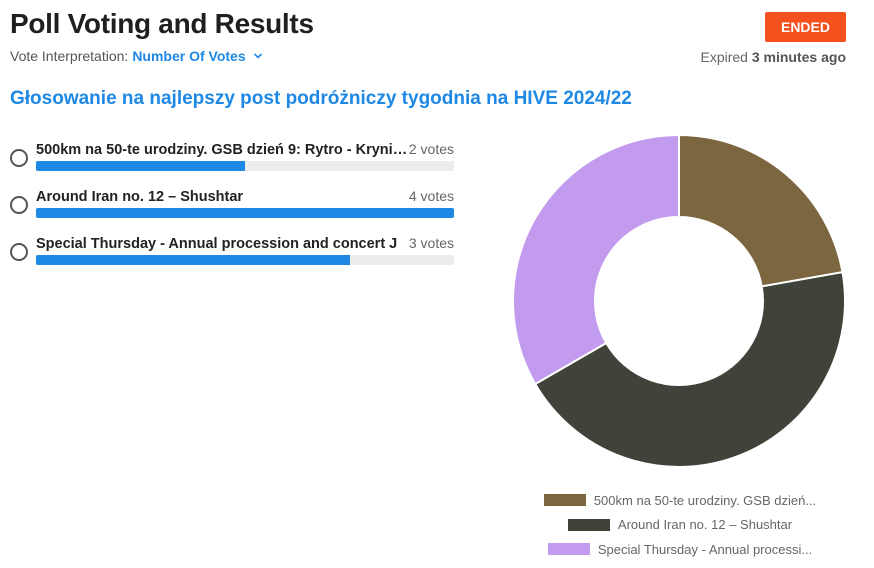 This screenshot has width=874, height=568. I want to click on legend-item: Around Iran no. 12 – Shushtar, so click(680, 525).